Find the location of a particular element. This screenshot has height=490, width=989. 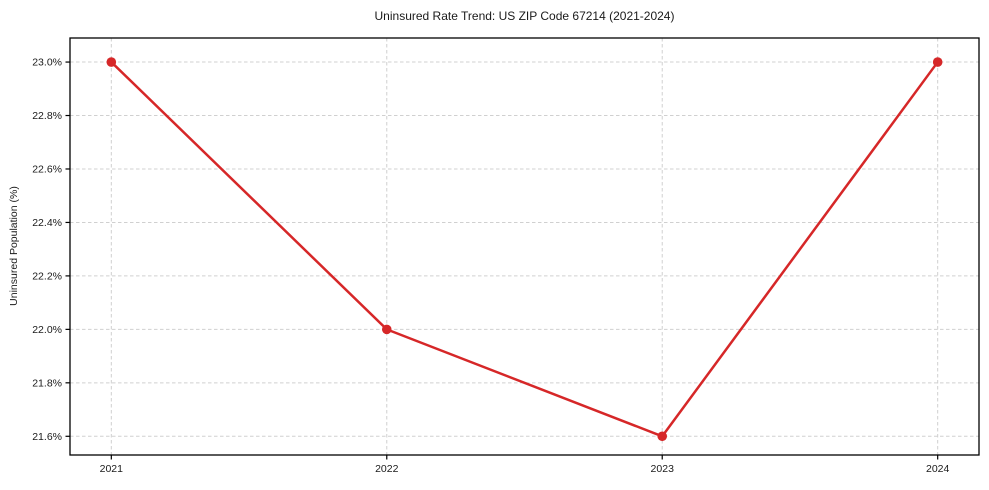

x-tick-label: 2023 is located at coordinates (663, 469).